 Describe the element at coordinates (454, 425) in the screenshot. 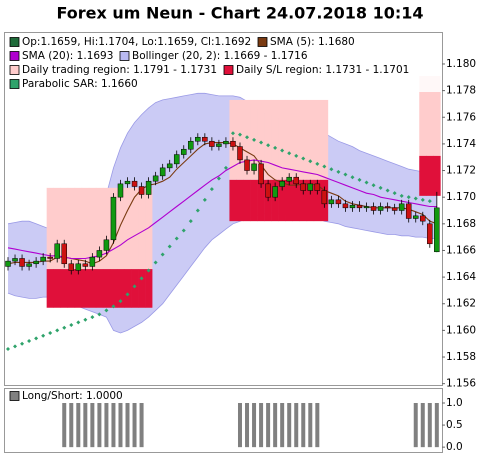

I see `y-tick-label: 0.5` at that location.